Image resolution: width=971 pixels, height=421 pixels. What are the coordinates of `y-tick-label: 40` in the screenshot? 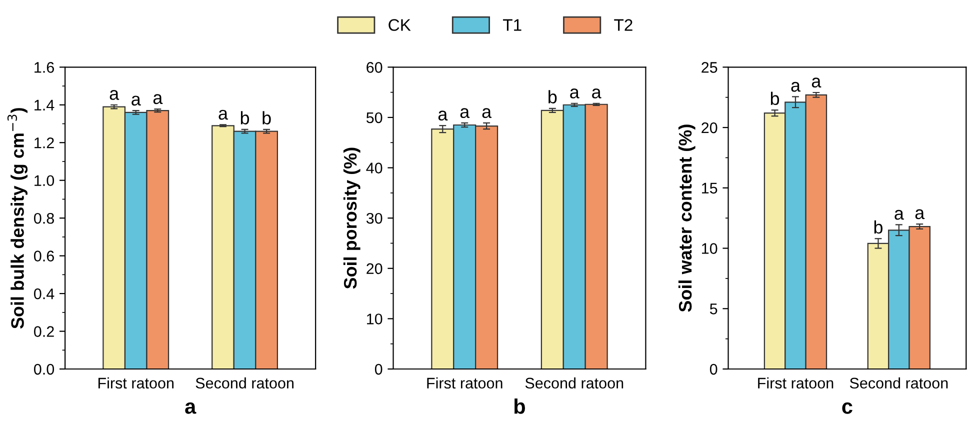 It's located at (374, 168).